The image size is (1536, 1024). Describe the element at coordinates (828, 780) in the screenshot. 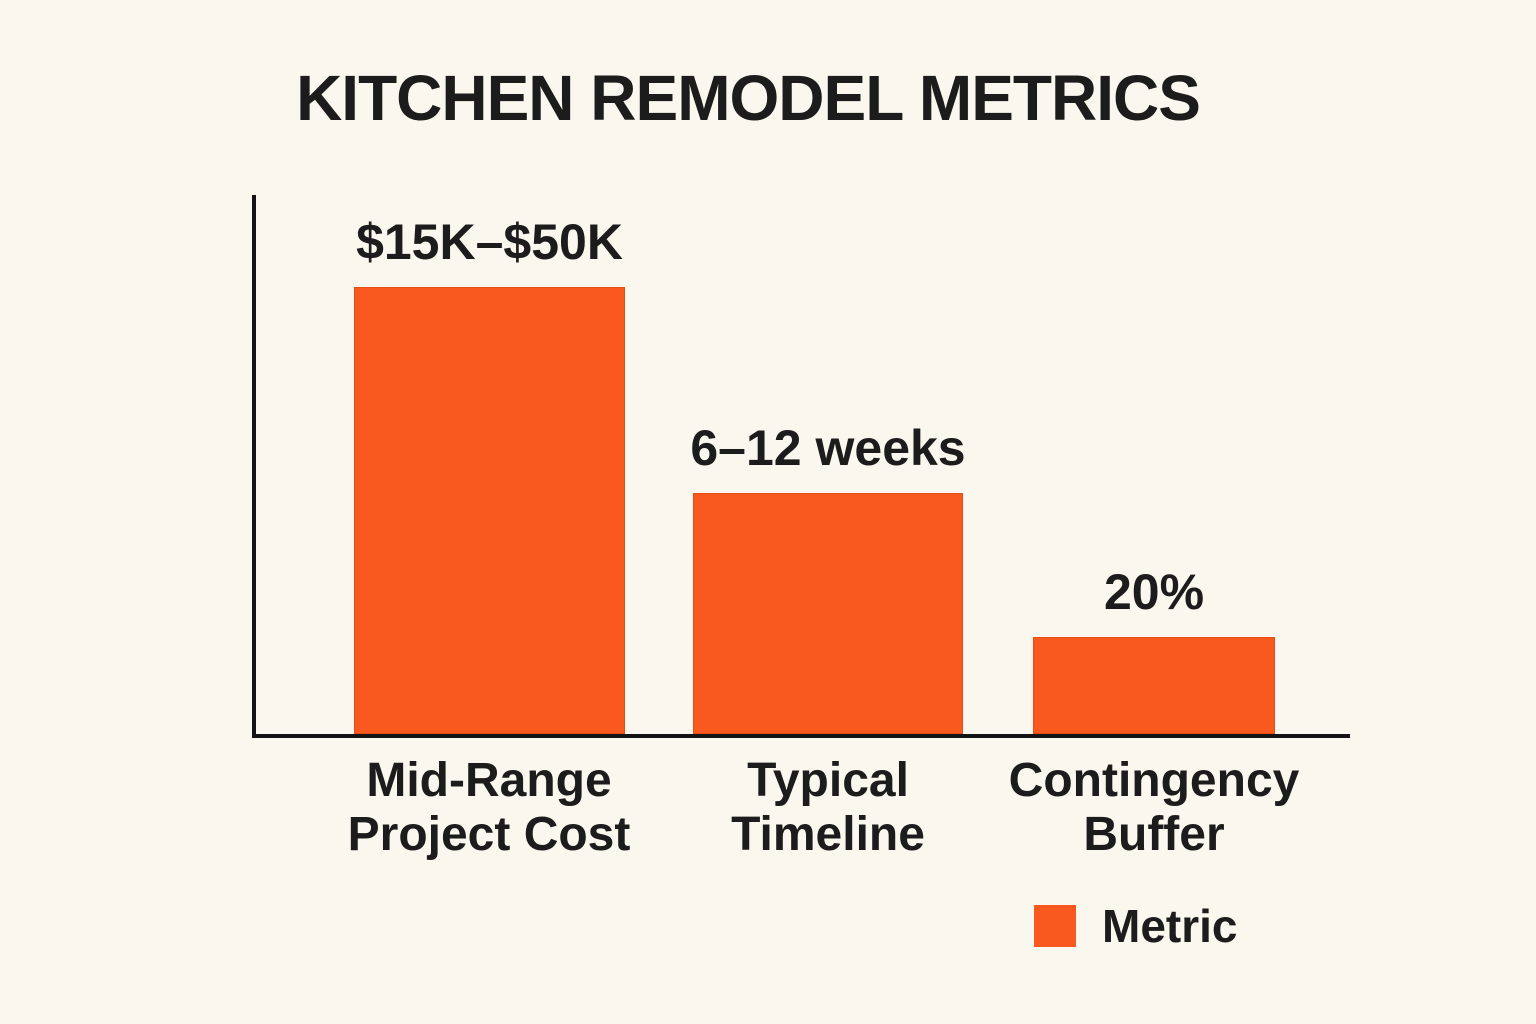

I see `category-label-line: Typical` at that location.